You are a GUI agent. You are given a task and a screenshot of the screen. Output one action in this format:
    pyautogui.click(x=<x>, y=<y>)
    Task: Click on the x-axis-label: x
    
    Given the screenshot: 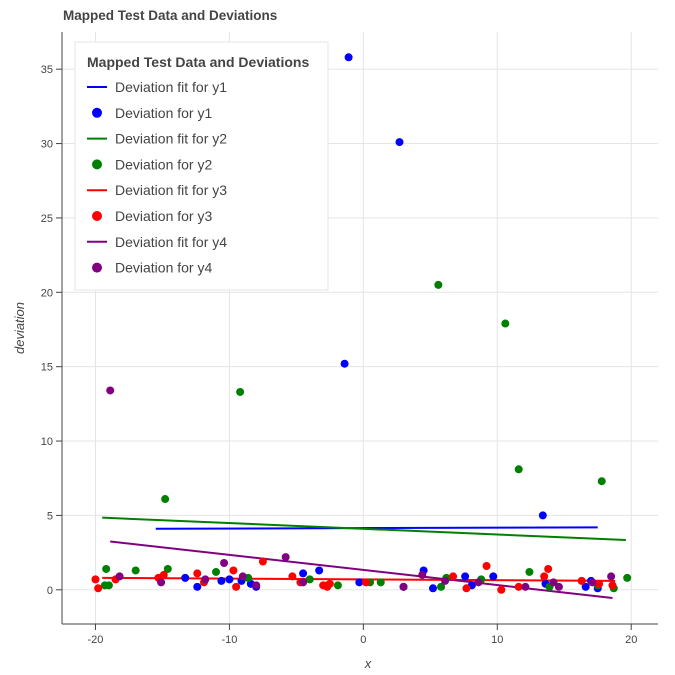 What is the action you would take?
    pyautogui.click(x=368, y=663)
    